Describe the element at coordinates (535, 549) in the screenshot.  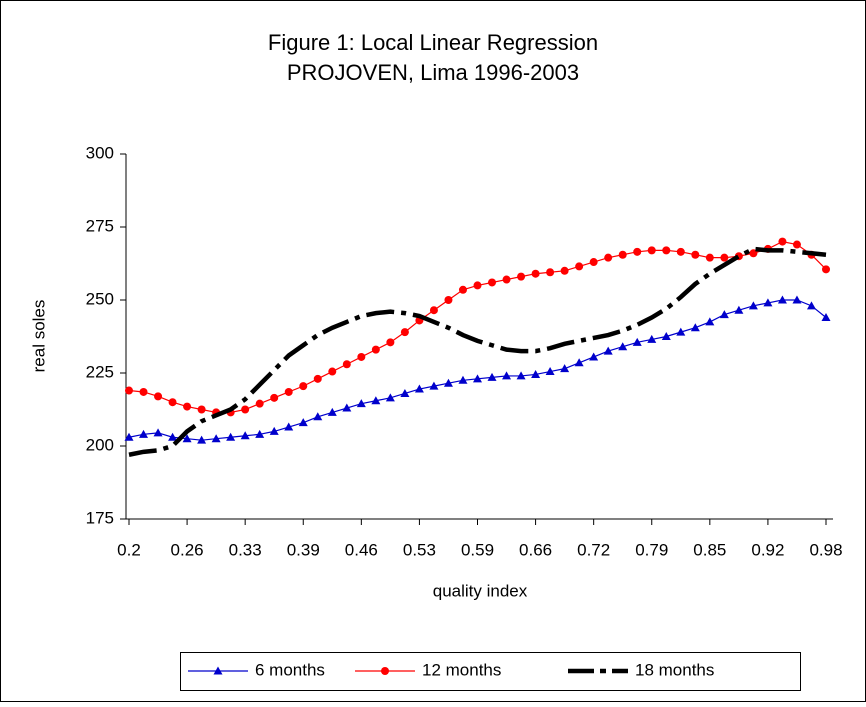
I see `x-tick-label: 0.66` at that location.